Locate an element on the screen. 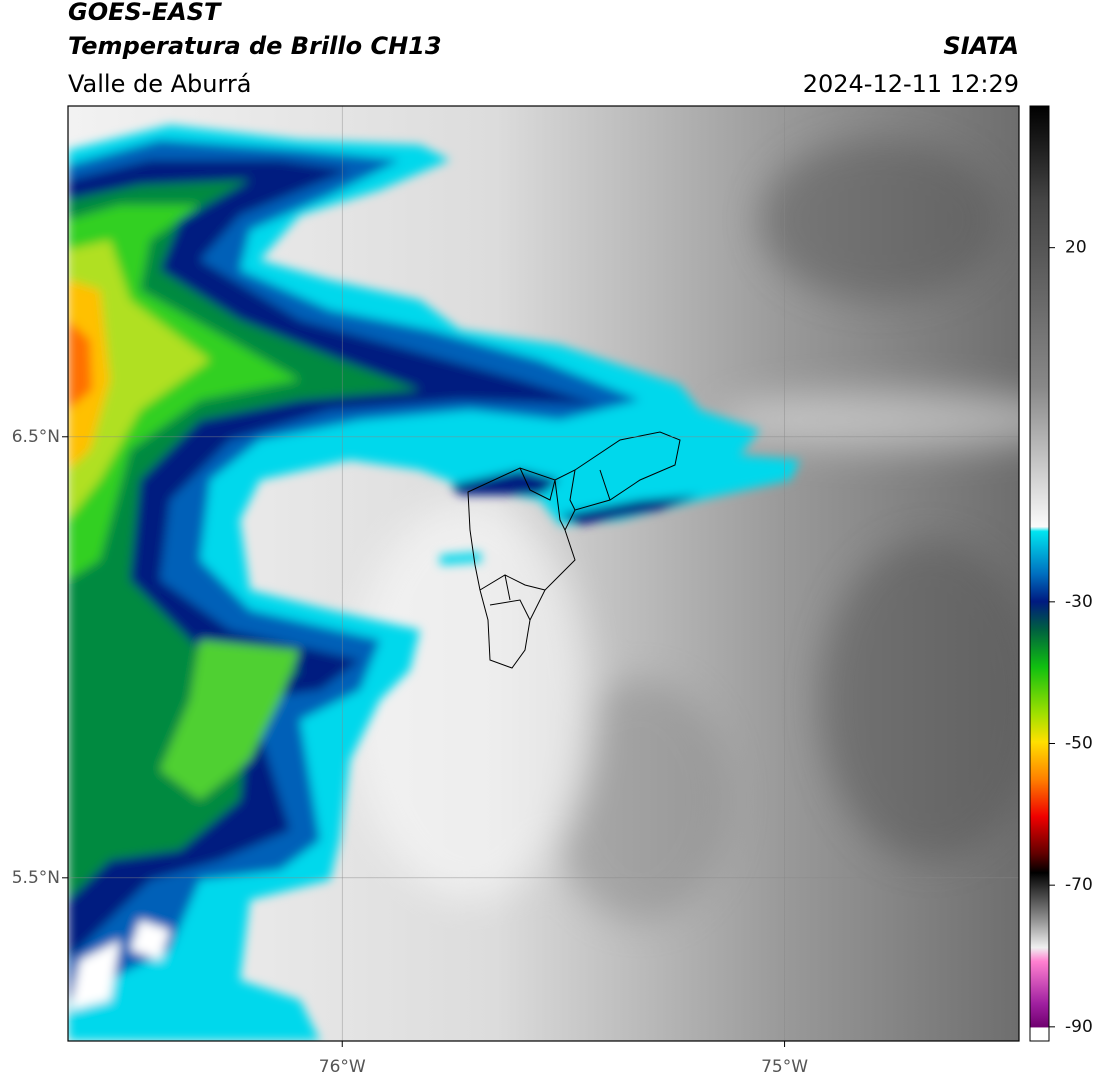  colorbar-tick-label: 20 is located at coordinates (1076, 248).